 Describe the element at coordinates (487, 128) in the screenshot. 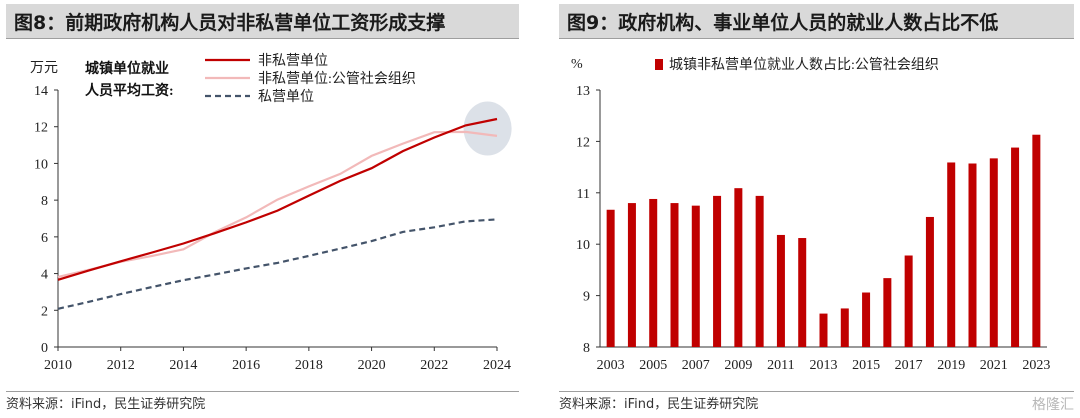

I see `highlight-ellipse` at that location.